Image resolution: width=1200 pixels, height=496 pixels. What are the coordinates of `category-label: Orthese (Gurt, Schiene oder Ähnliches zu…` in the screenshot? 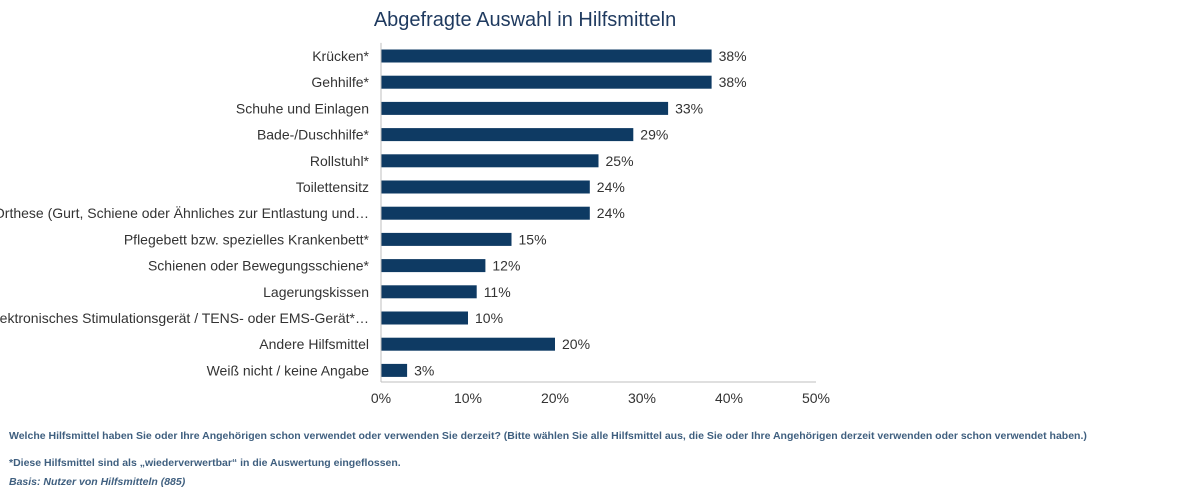 It's located at (184, 213).